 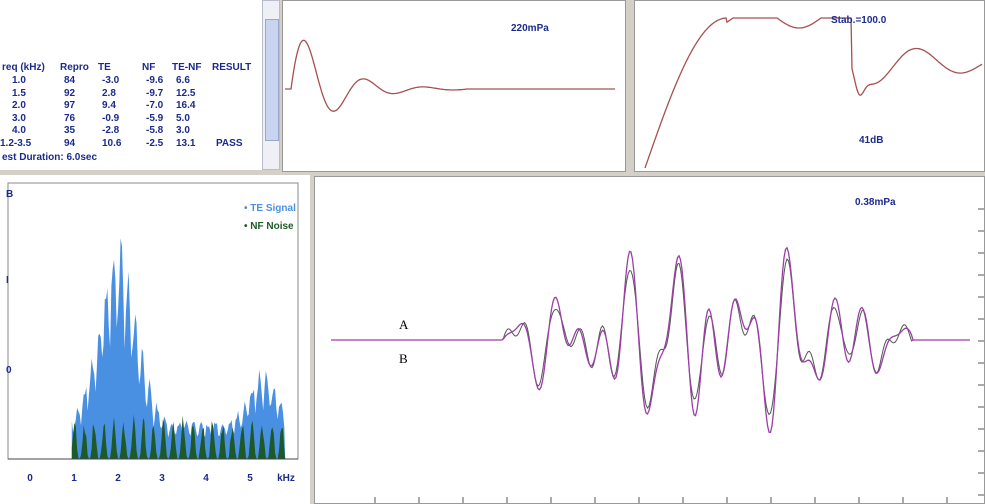 What do you see at coordinates (74, 478) in the screenshot?
I see `x-tick-label: 1` at bounding box center [74, 478].